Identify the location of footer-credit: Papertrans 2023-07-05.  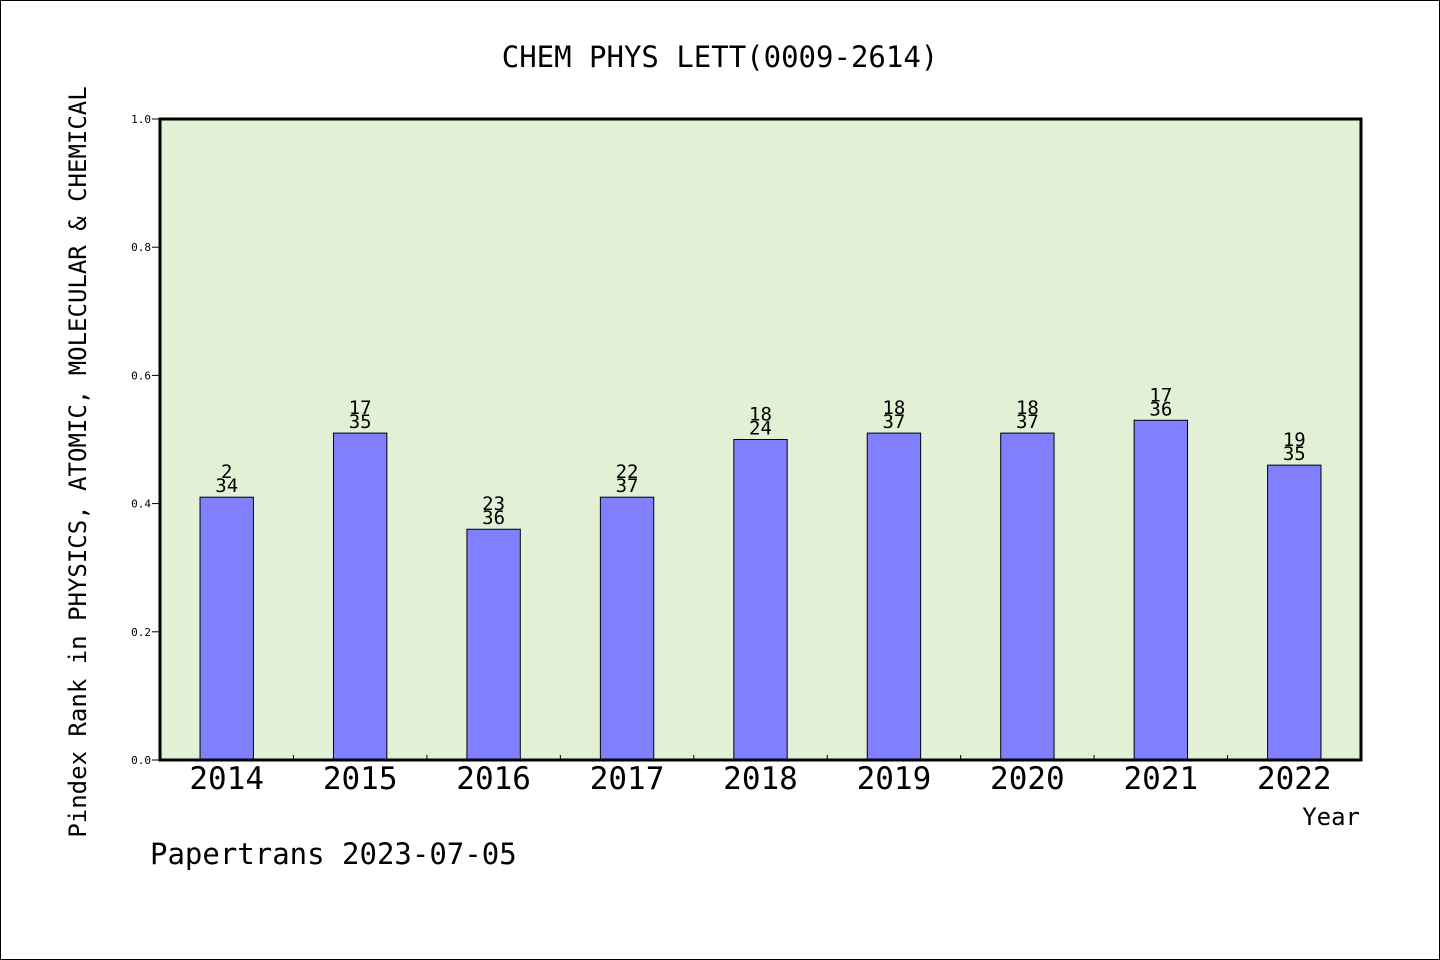
(333, 854).